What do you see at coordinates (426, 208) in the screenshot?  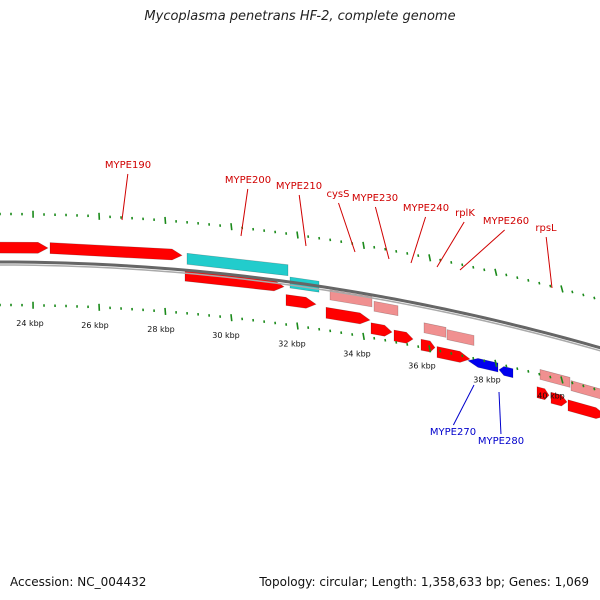 I see `gene-label-forward: MYPE240` at bounding box center [426, 208].